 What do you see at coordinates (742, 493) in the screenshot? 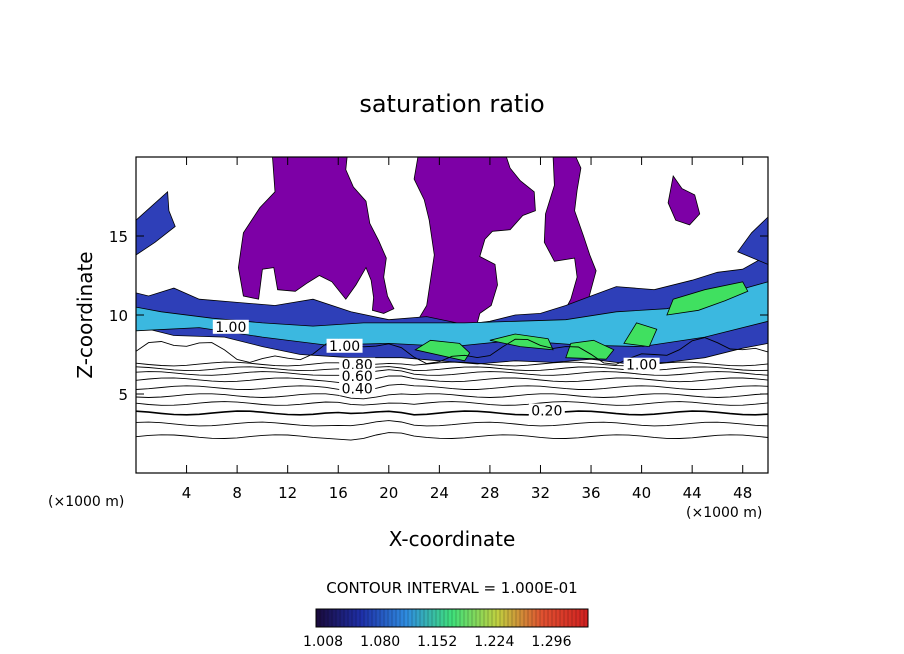
I see `x-tick-label: 48` at bounding box center [742, 493].